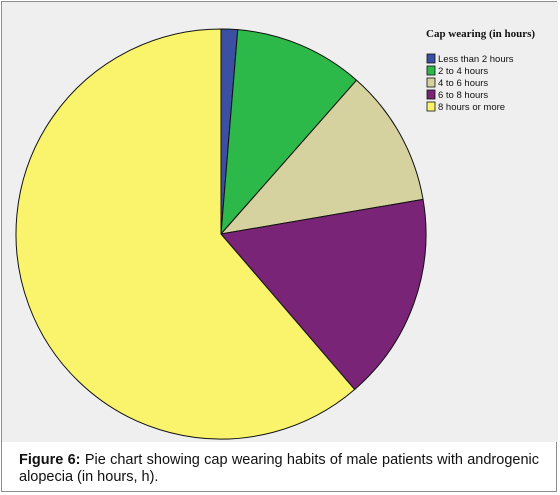 Image resolution: width=560 pixels, height=495 pixels. I want to click on legend-label-less-than-2-hours: Less than 2 hours, so click(476, 59).